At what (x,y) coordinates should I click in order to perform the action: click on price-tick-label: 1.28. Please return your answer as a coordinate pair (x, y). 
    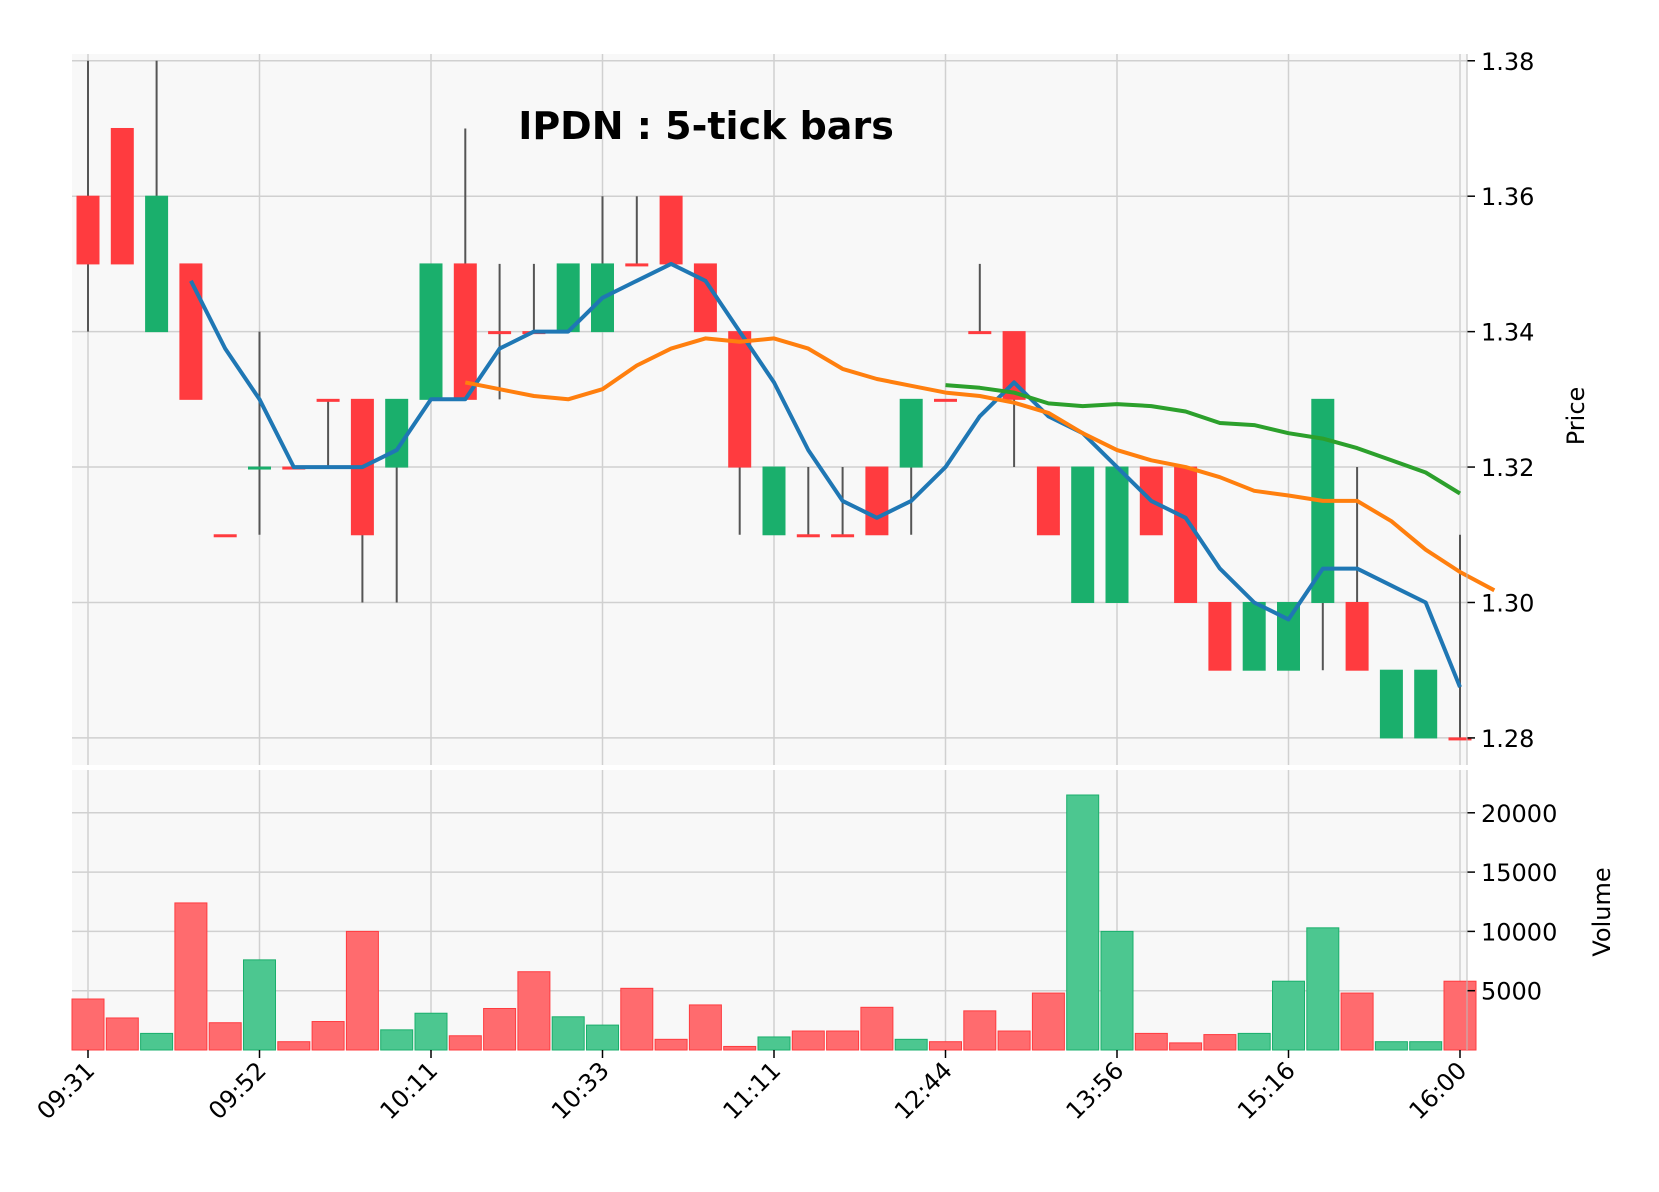
    Looking at the image, I should click on (1507, 739).